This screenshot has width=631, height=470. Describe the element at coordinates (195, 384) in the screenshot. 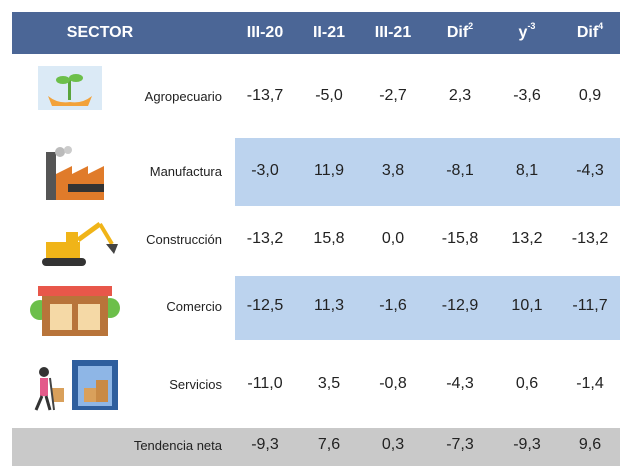

I see `sector-label: Servicios` at that location.